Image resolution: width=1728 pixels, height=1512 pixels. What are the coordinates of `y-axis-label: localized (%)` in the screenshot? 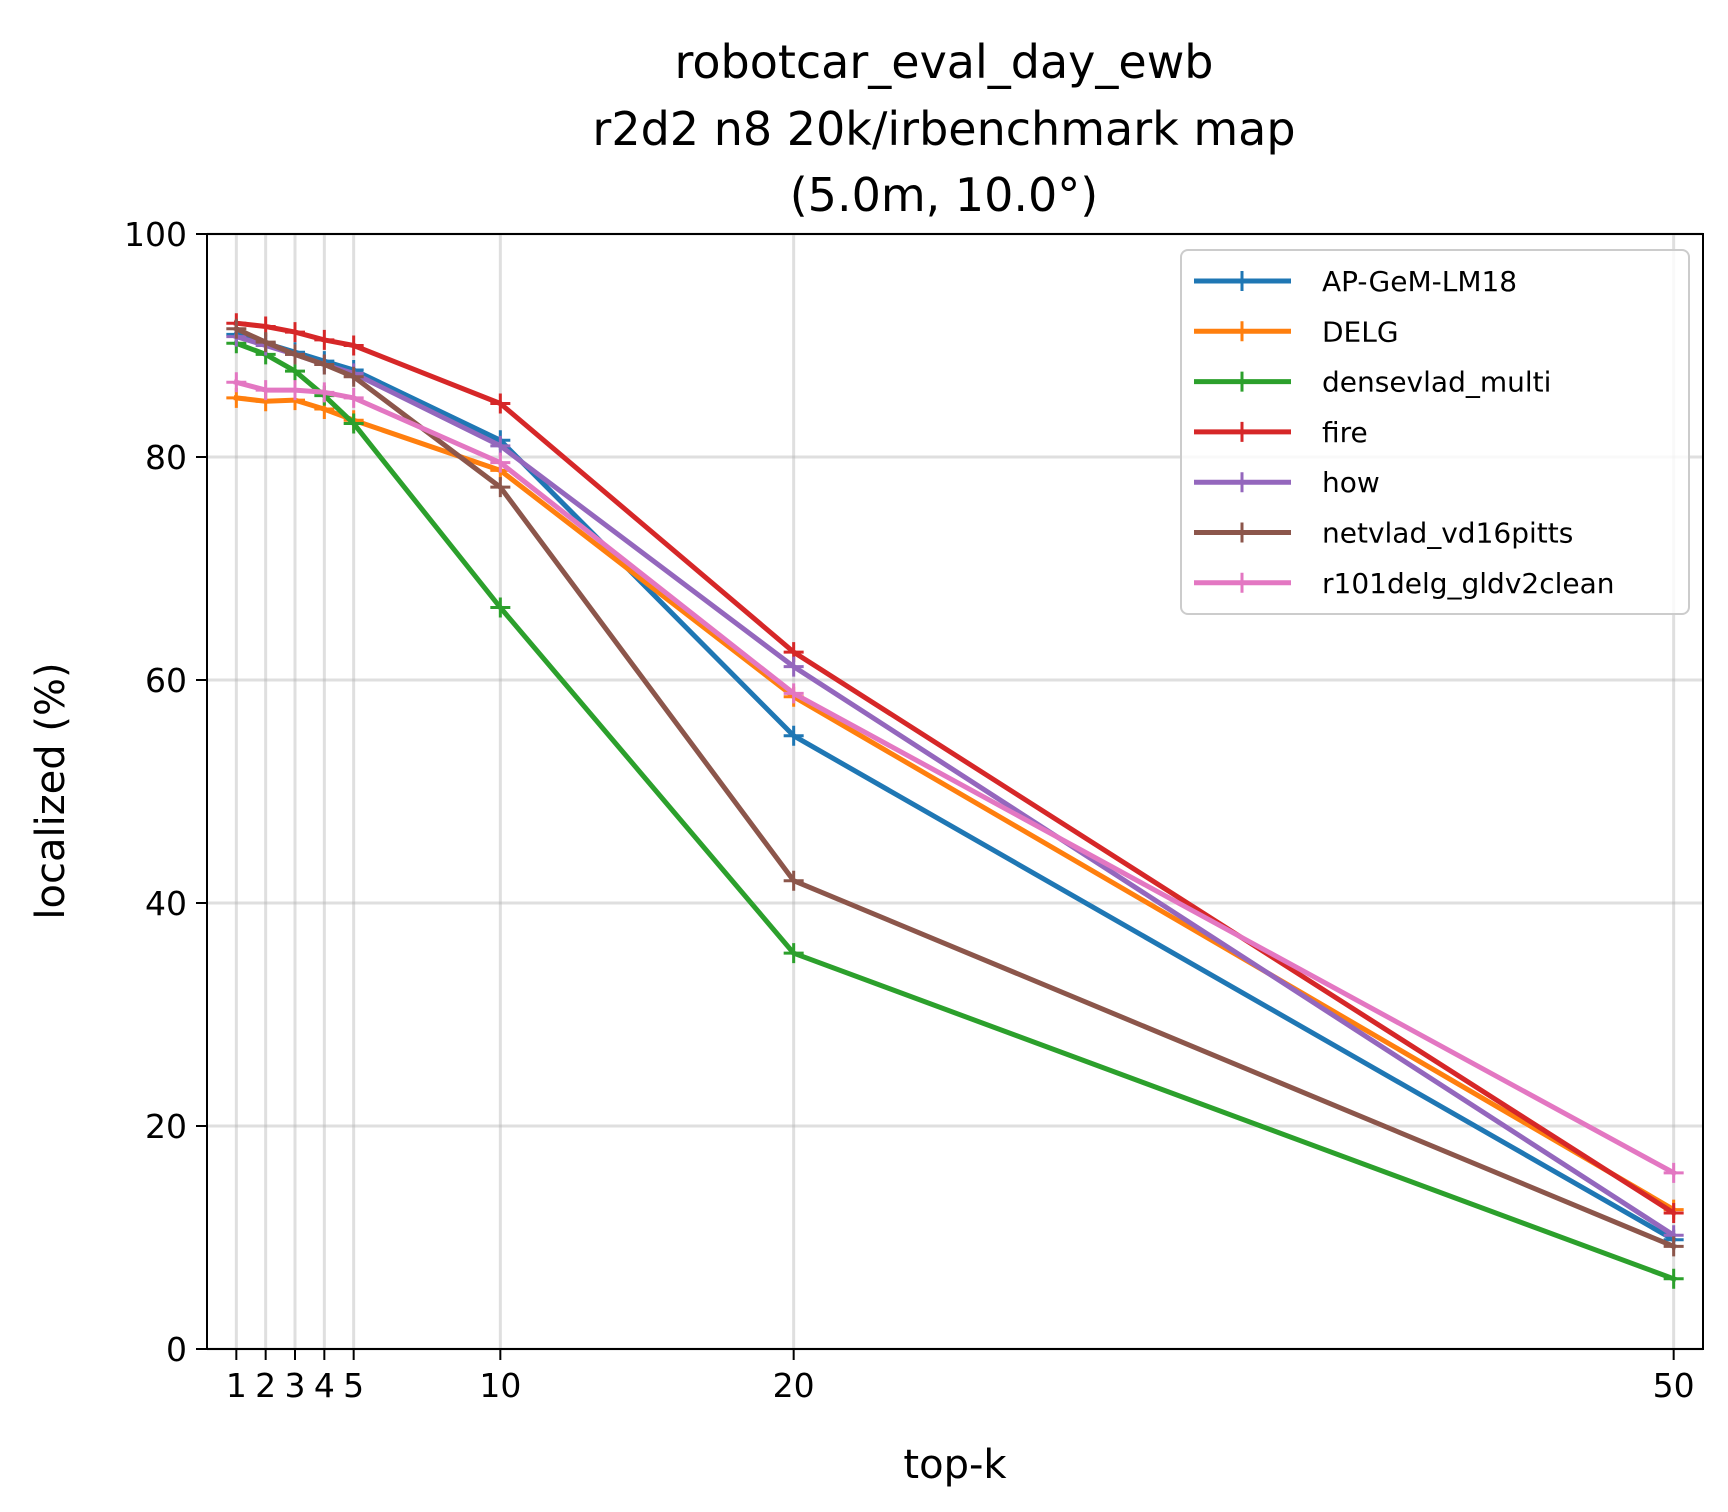 It's located at (51, 790).